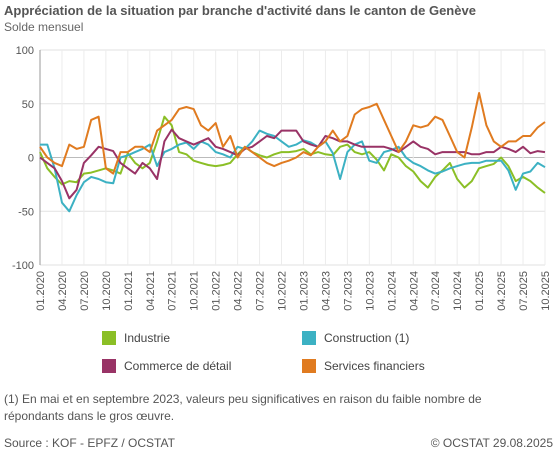 The height and width of the screenshot is (456, 557). Describe the element at coordinates (436, 291) in the screenshot. I see `x-tick-label: 07.2024` at that location.